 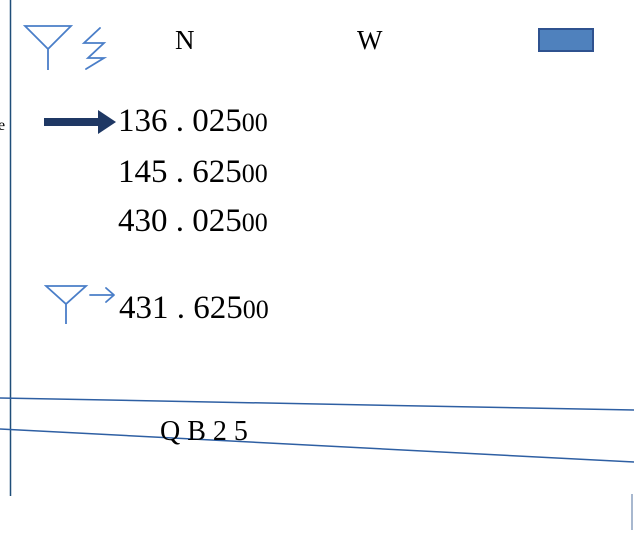 I want to click on transmit-frequency-suffix: 00, so click(x=255, y=309).